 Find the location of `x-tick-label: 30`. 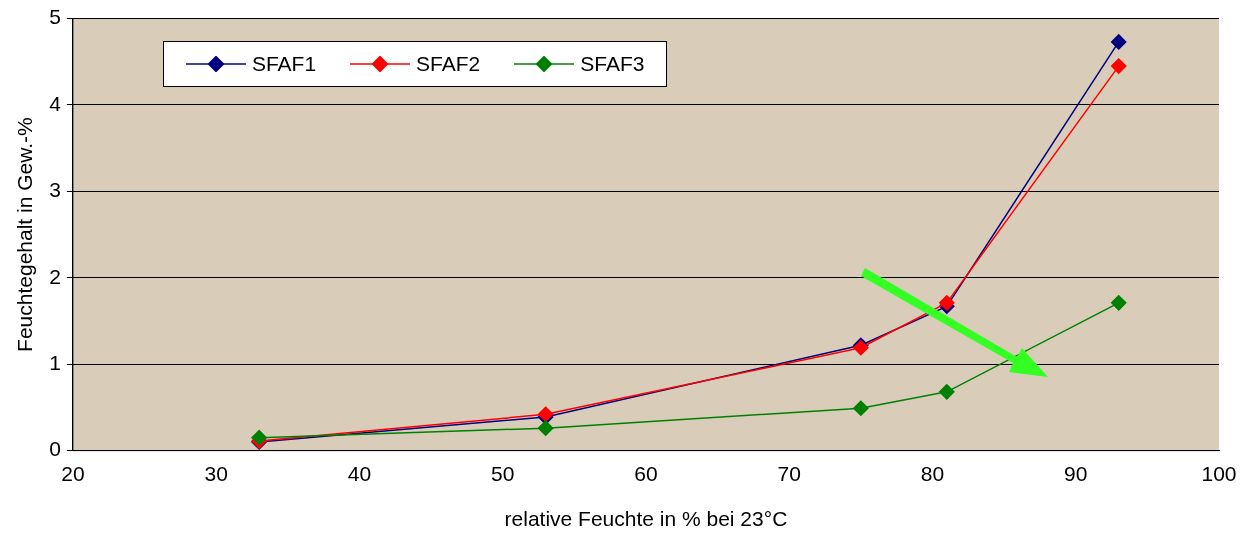

x-tick-label: 30 is located at coordinates (216, 473).